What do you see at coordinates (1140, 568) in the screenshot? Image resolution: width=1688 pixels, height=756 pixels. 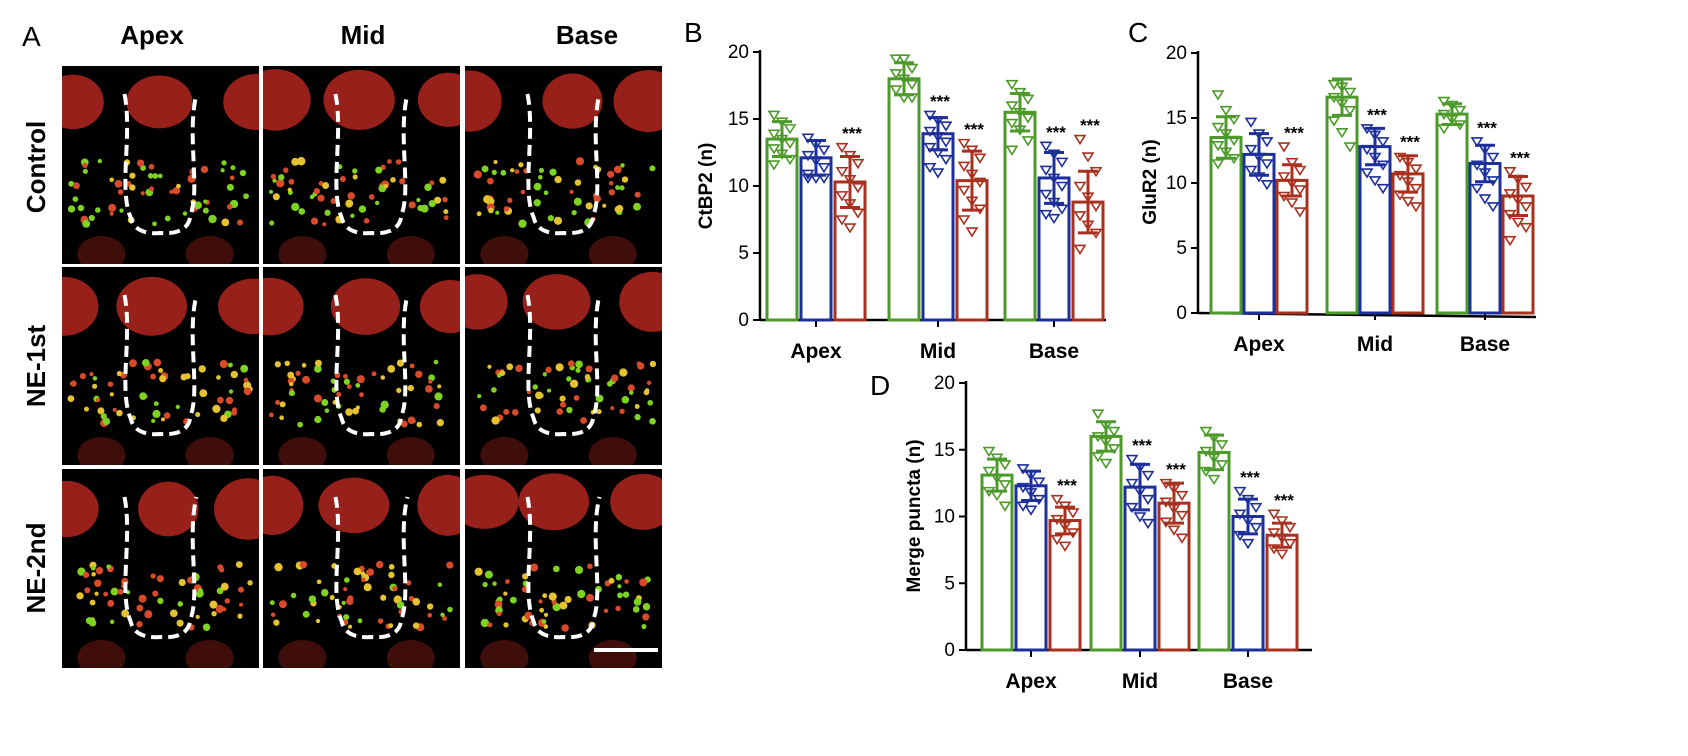 I see `bar` at bounding box center [1140, 568].